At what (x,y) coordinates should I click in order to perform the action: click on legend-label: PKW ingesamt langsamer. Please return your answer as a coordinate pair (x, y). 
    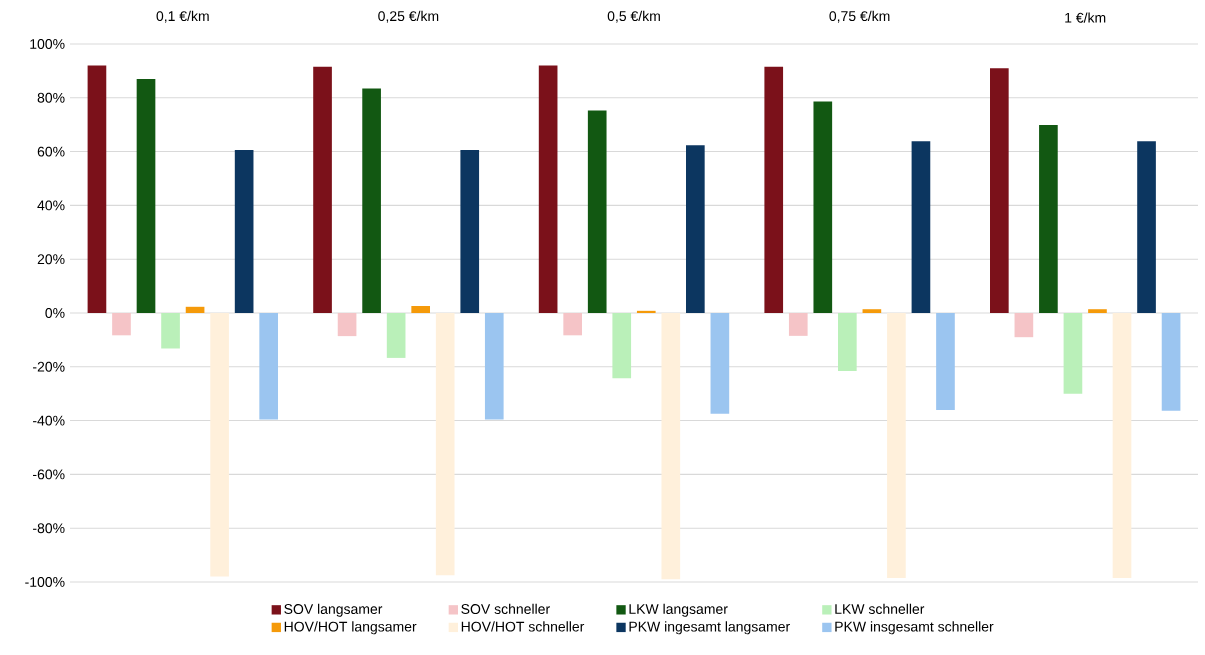
    Looking at the image, I should click on (709, 628).